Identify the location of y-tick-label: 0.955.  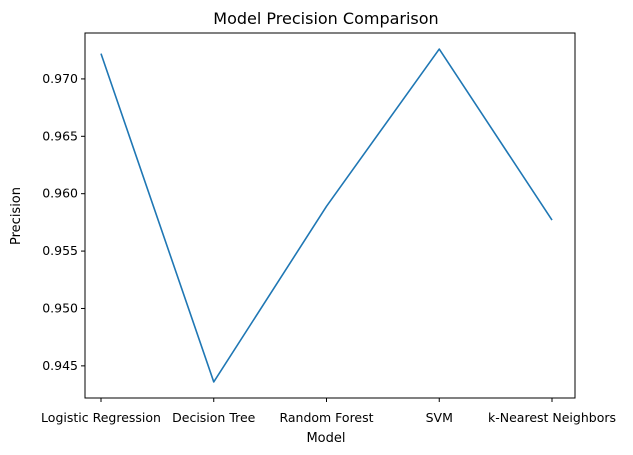
(60, 250).